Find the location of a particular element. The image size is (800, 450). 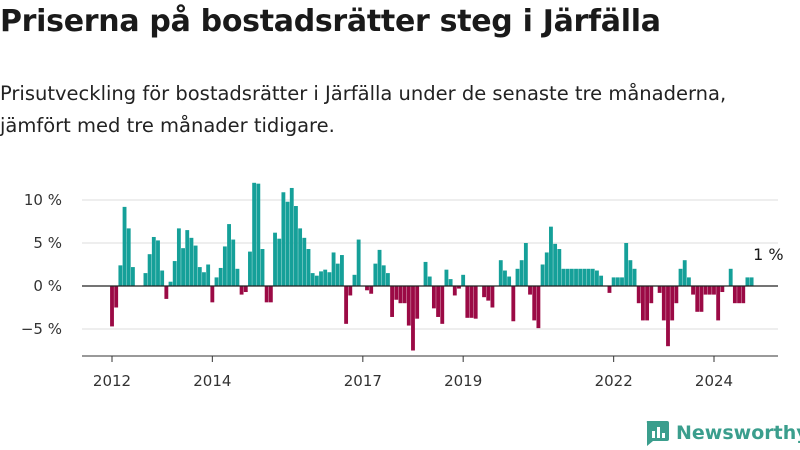

y-tick-label: 5 % is located at coordinates (47, 243).